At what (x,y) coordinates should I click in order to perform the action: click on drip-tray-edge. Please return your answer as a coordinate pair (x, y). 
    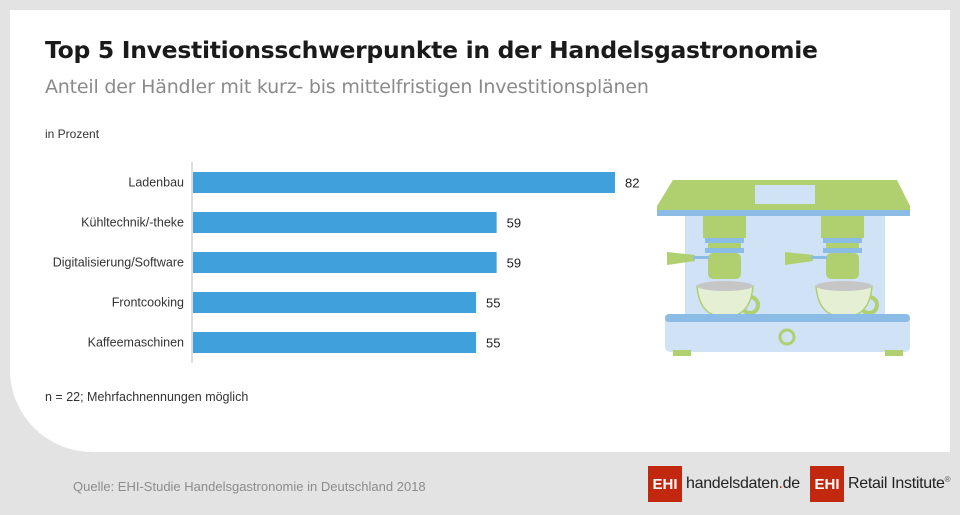
    Looking at the image, I should click on (787, 318).